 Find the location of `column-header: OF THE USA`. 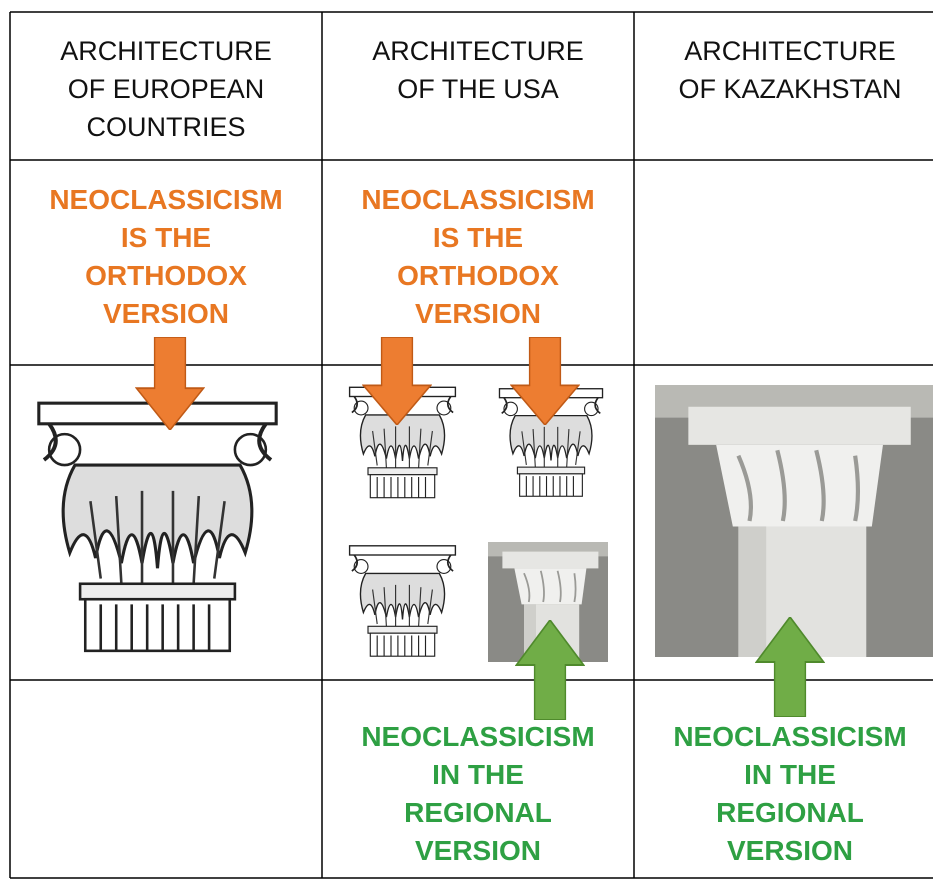

column-header: OF THE USA is located at coordinates (478, 89).